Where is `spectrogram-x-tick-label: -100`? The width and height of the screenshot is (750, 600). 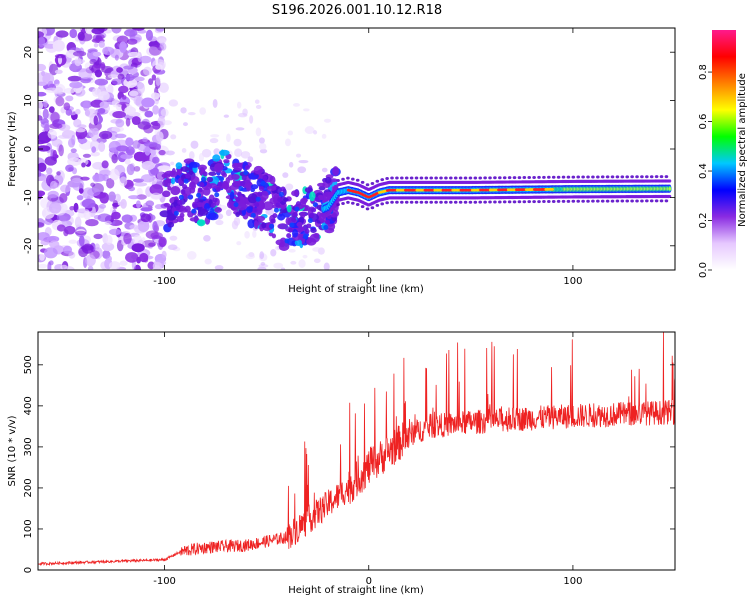 spectrogram-x-tick-label: -100 is located at coordinates (164, 281).